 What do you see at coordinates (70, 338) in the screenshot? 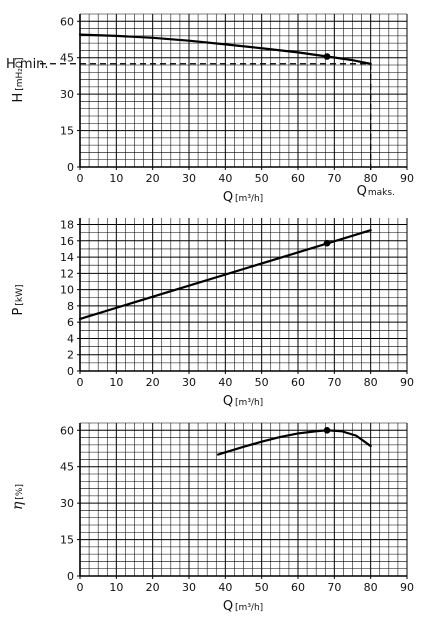
I see `y-tick-label: 4` at bounding box center [70, 338].